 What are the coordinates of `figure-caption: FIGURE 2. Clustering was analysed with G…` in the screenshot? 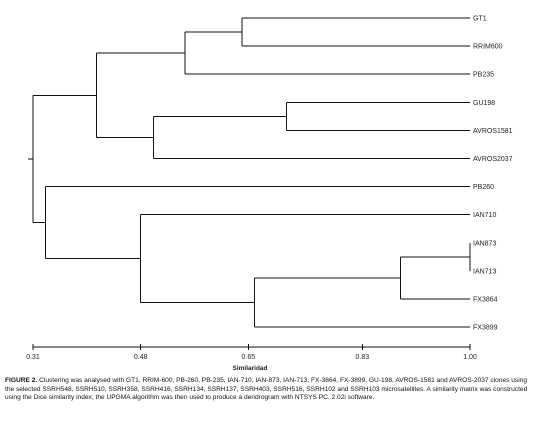 It's located at (271, 390).